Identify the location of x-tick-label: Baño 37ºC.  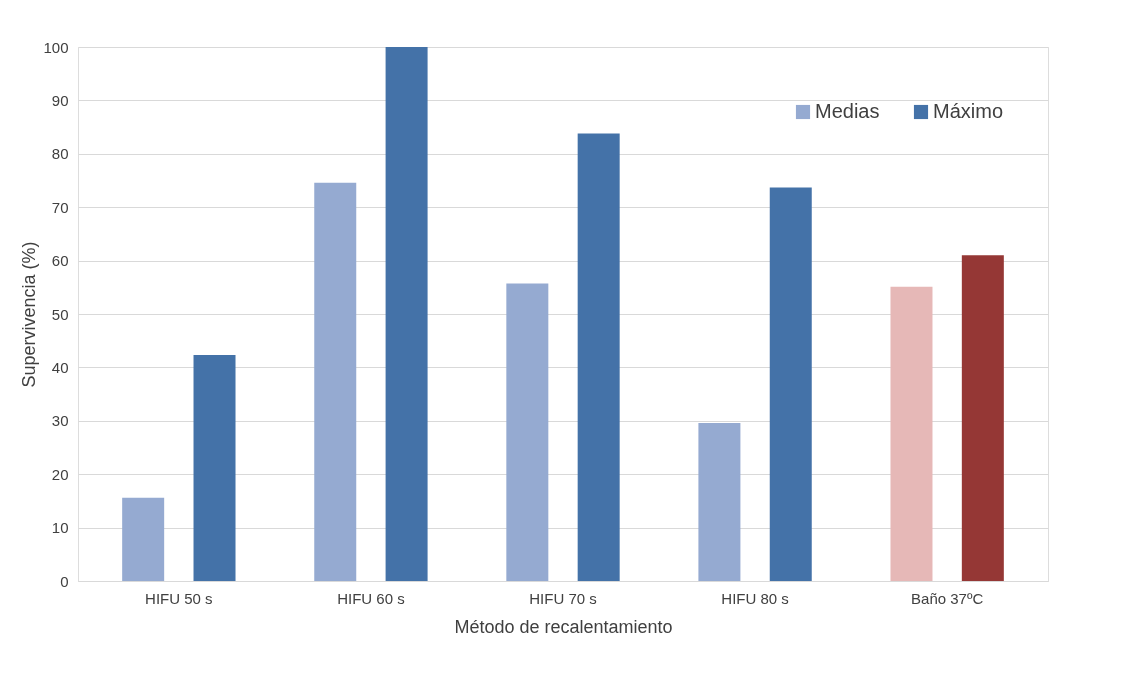
(947, 598).